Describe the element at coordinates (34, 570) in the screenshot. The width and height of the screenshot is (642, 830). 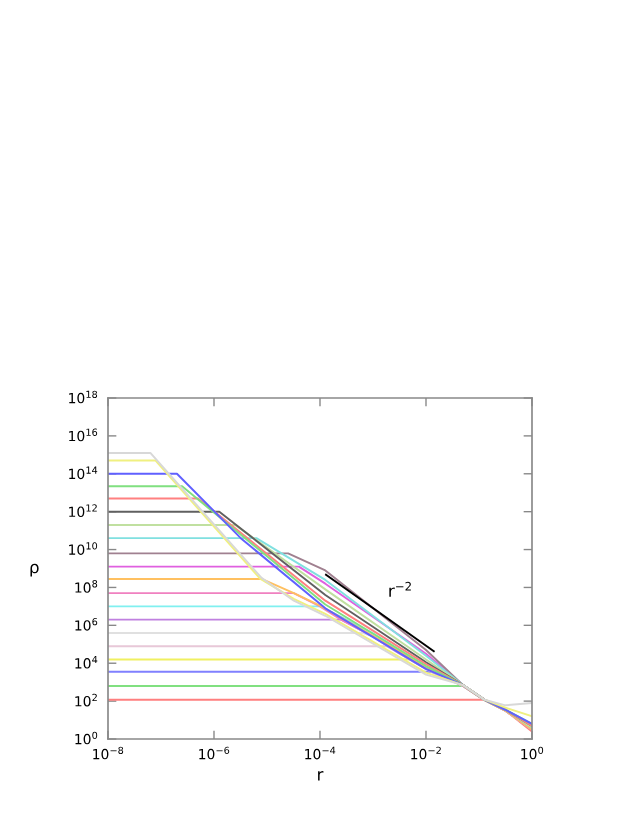
I see `y-axis-title: ρ` at that location.